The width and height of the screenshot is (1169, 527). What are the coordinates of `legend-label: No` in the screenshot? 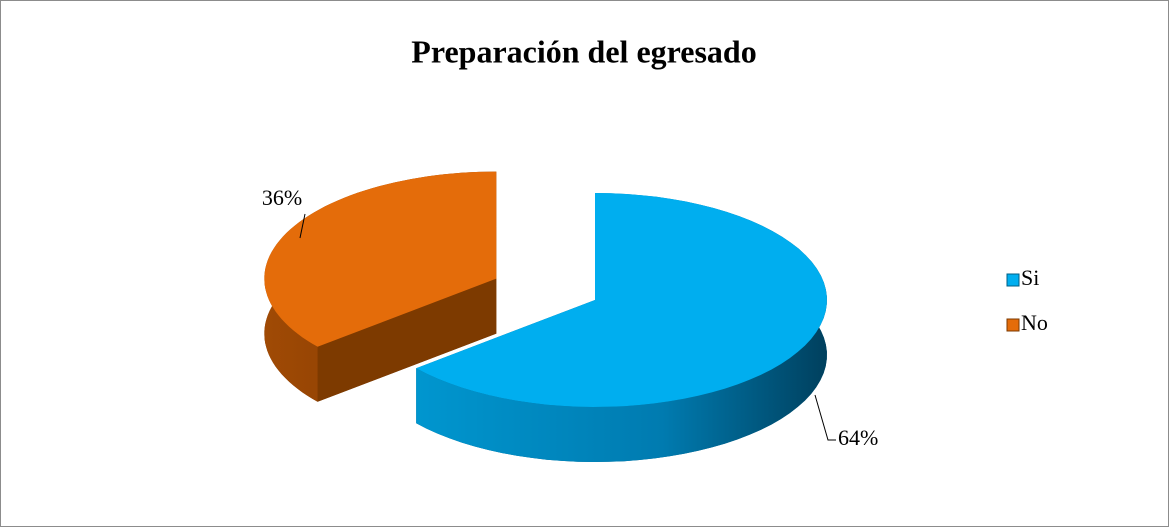 It's located at (1034, 322).